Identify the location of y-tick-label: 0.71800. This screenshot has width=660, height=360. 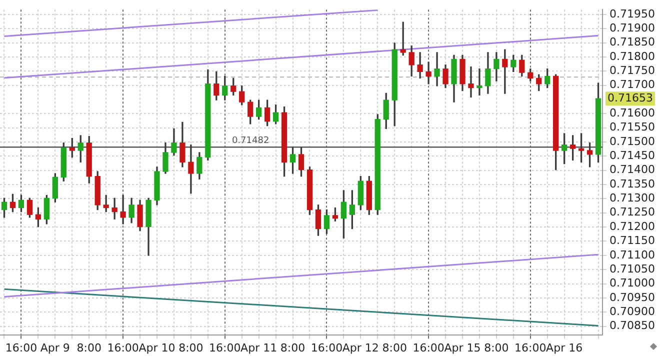
(633, 56).